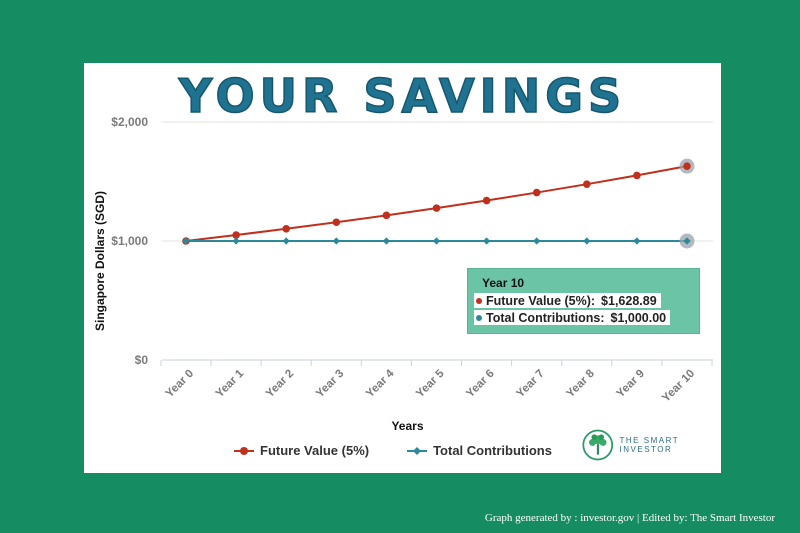  What do you see at coordinates (244, 450) in the screenshot?
I see `circle-marker-icon` at bounding box center [244, 450].